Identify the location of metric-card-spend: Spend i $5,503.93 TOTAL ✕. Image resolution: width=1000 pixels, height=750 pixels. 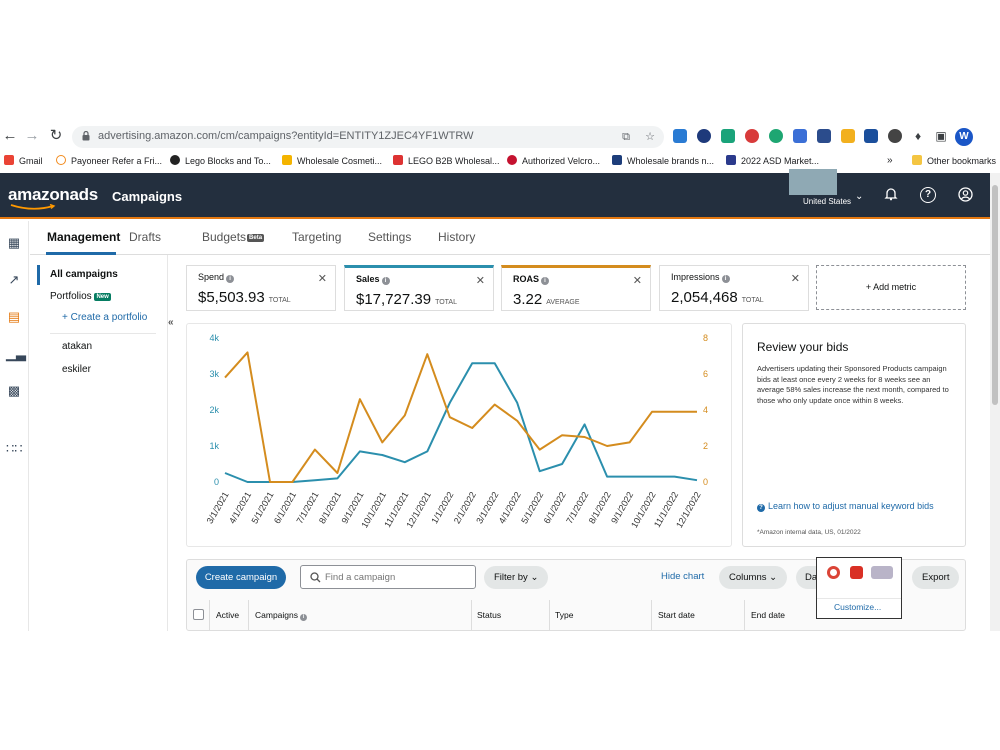
(261, 288).